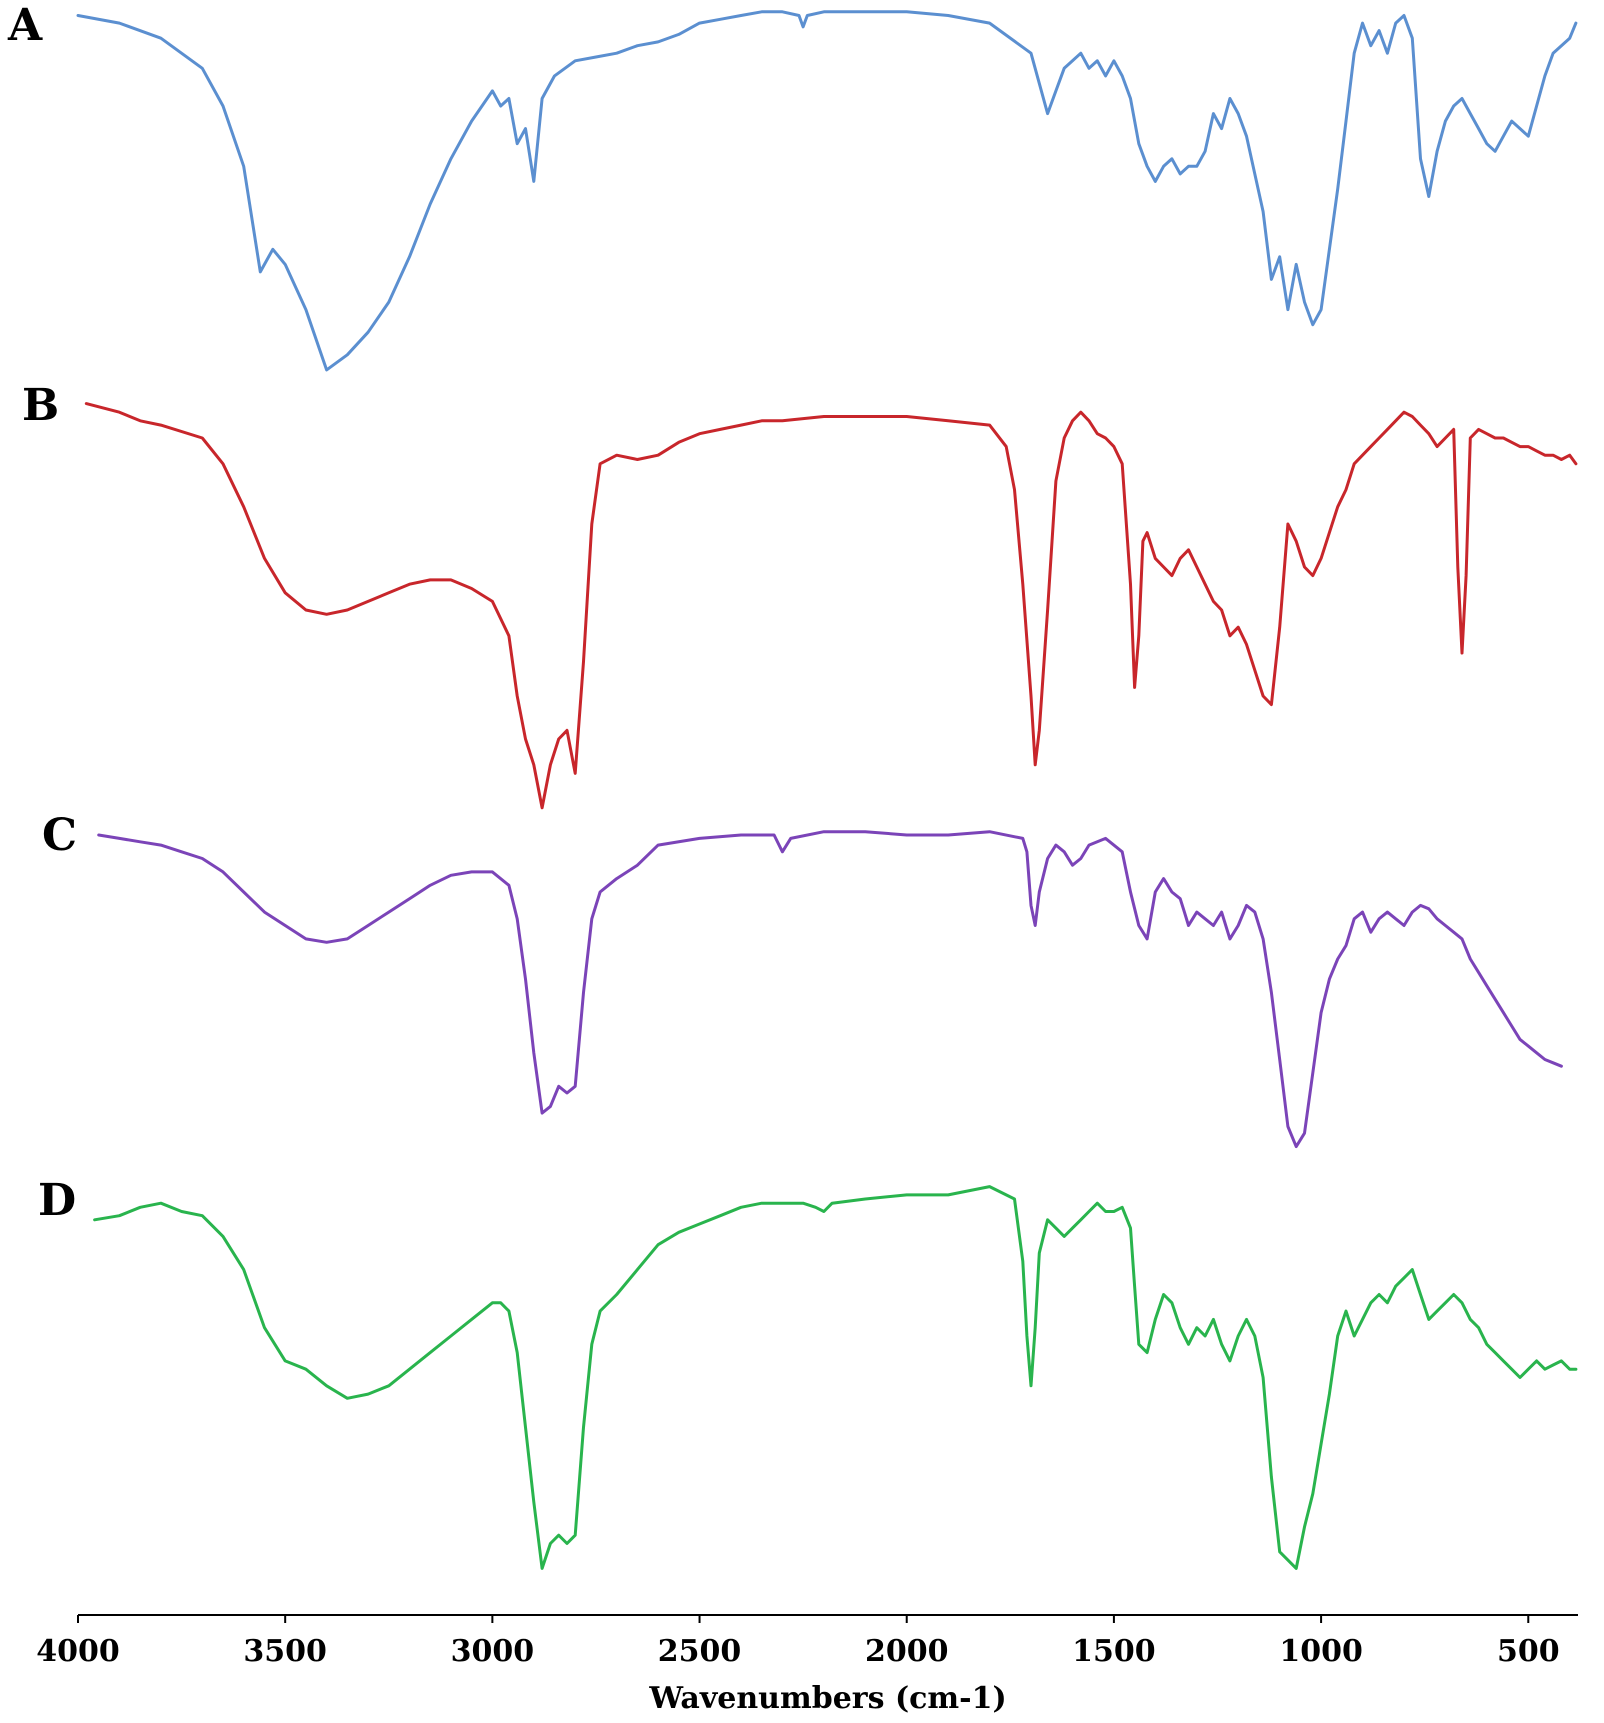  What do you see at coordinates (40, 405) in the screenshot?
I see `panel-label-b: B` at bounding box center [40, 405].